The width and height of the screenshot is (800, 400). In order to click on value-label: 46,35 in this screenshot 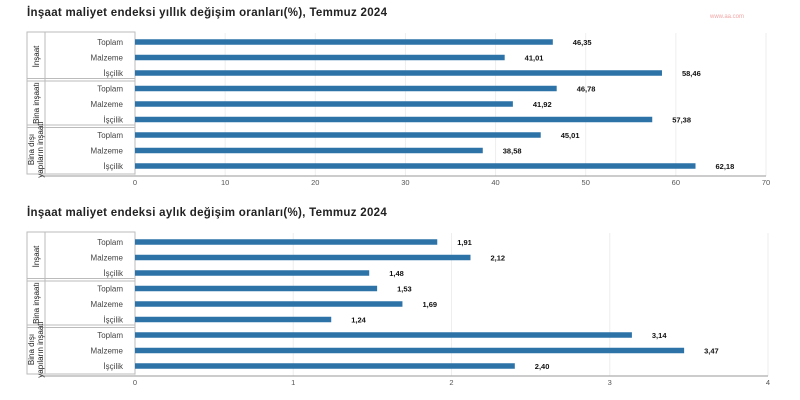, I will do `click(582, 42)`.